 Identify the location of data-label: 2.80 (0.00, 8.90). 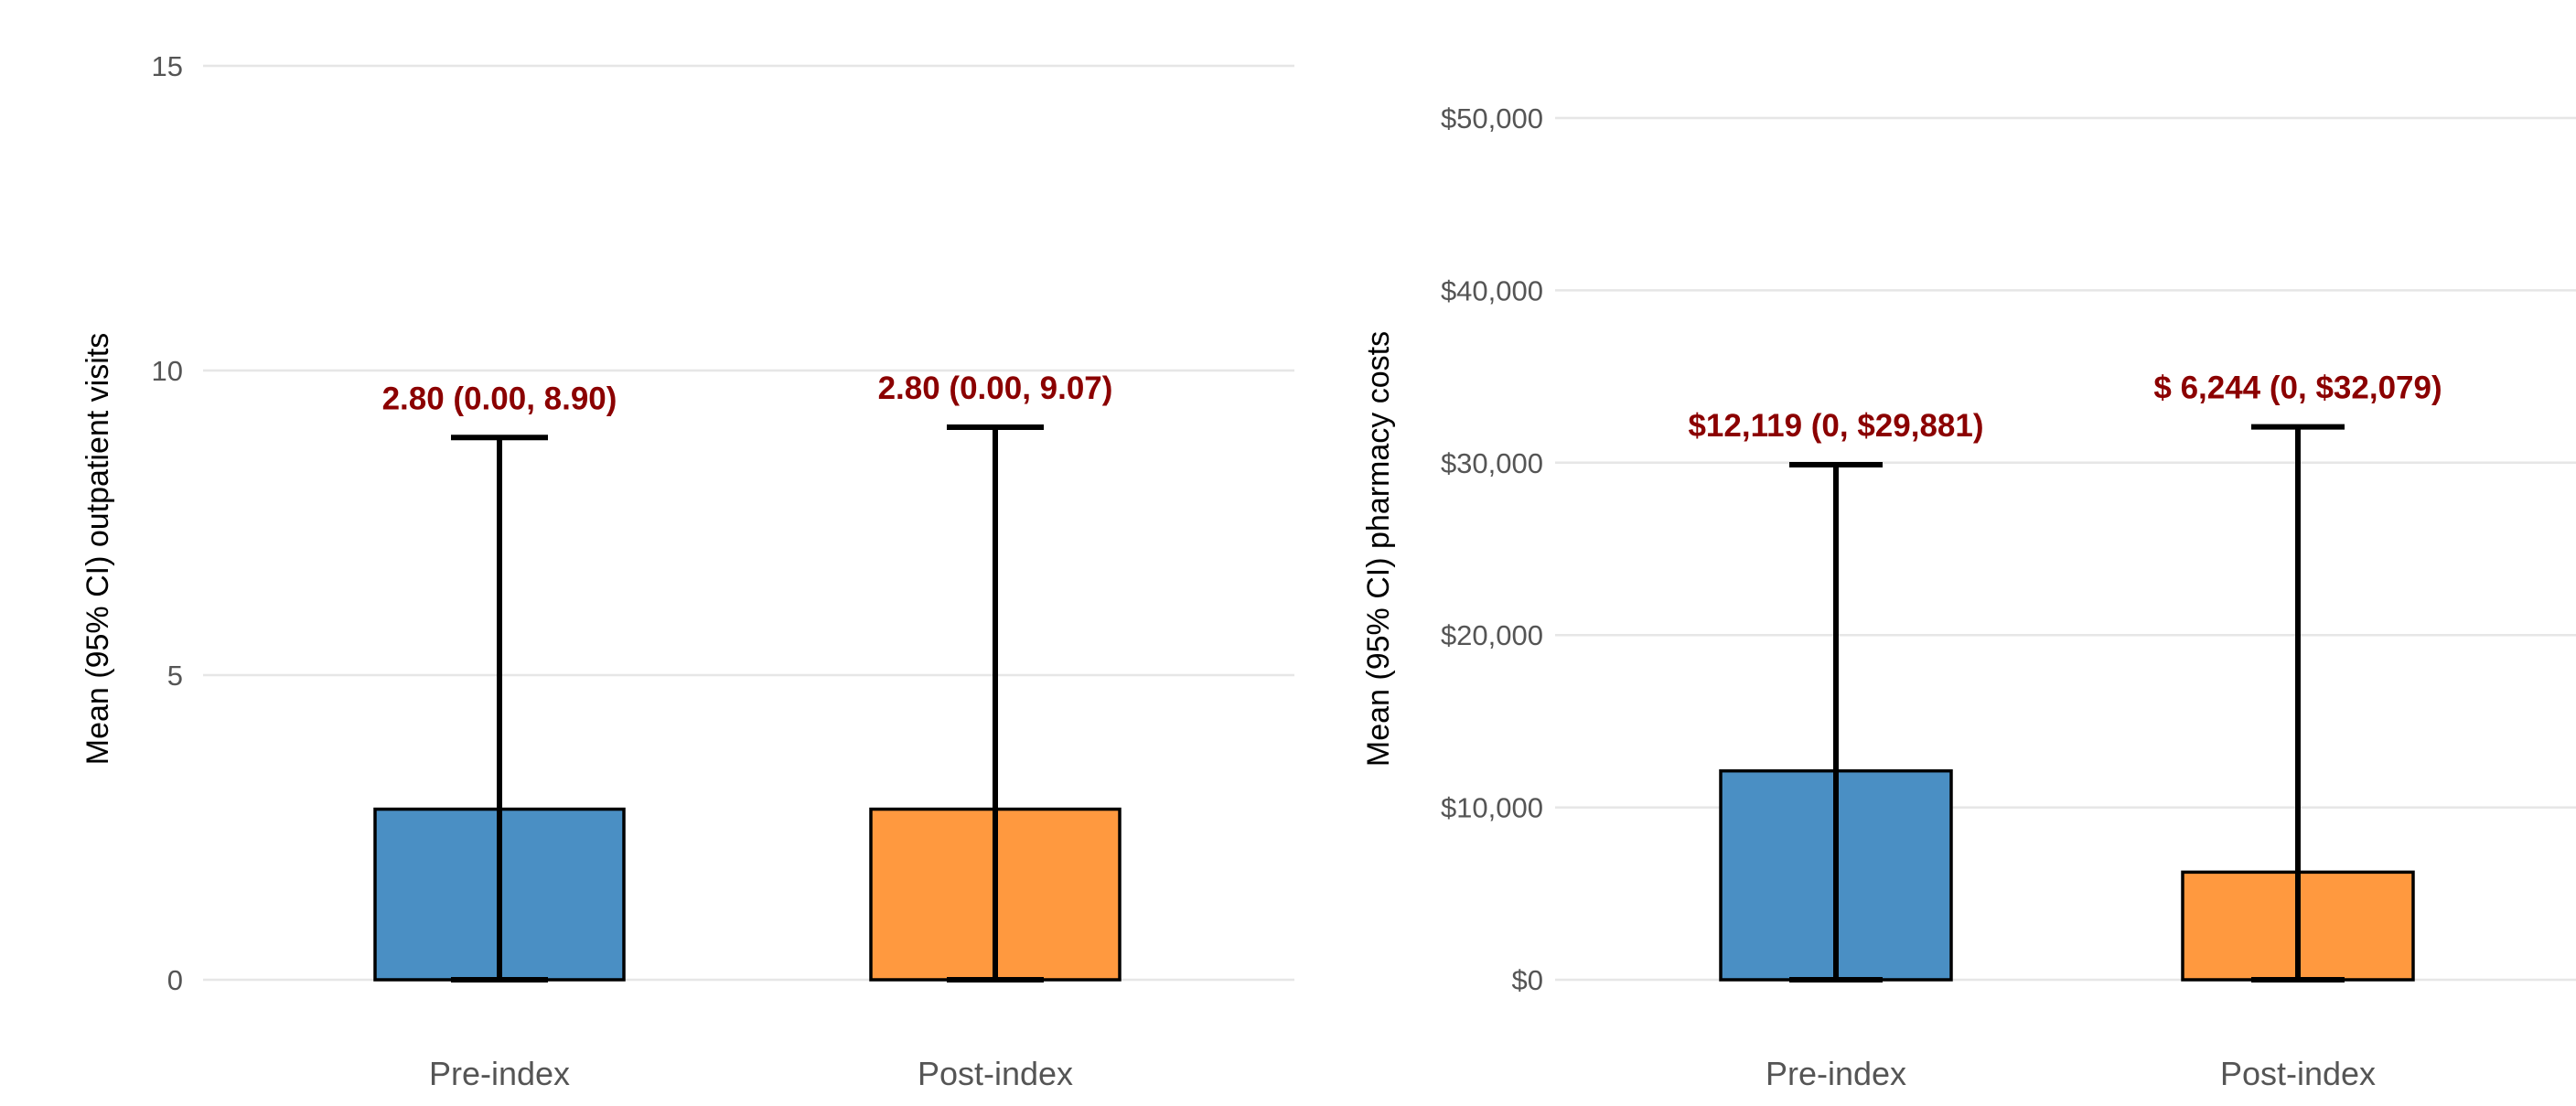
(499, 398).